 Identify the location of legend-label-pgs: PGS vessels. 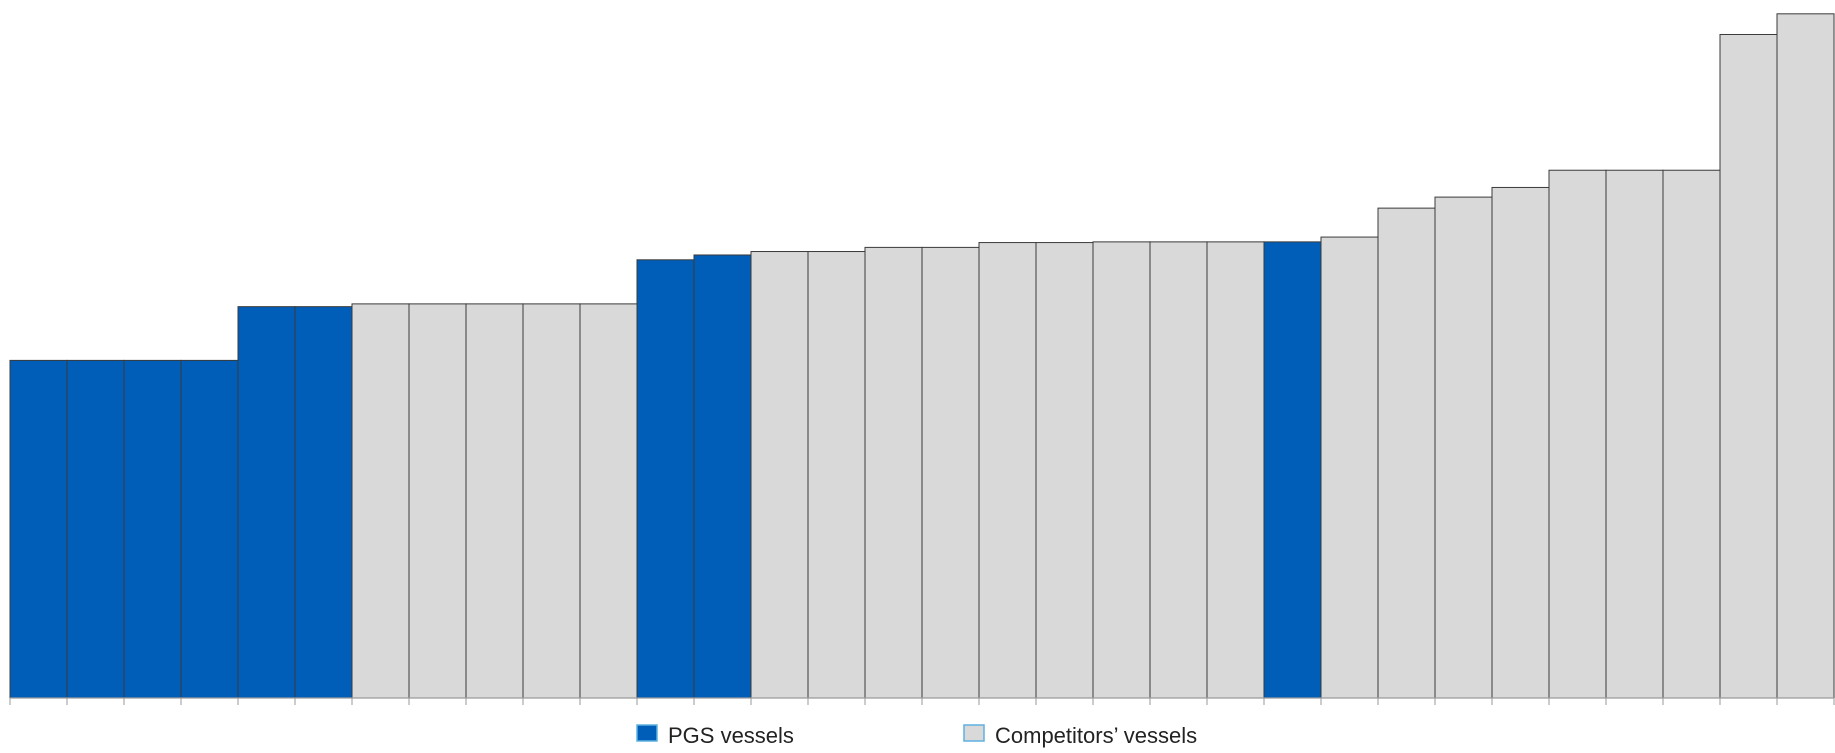
(731, 735).